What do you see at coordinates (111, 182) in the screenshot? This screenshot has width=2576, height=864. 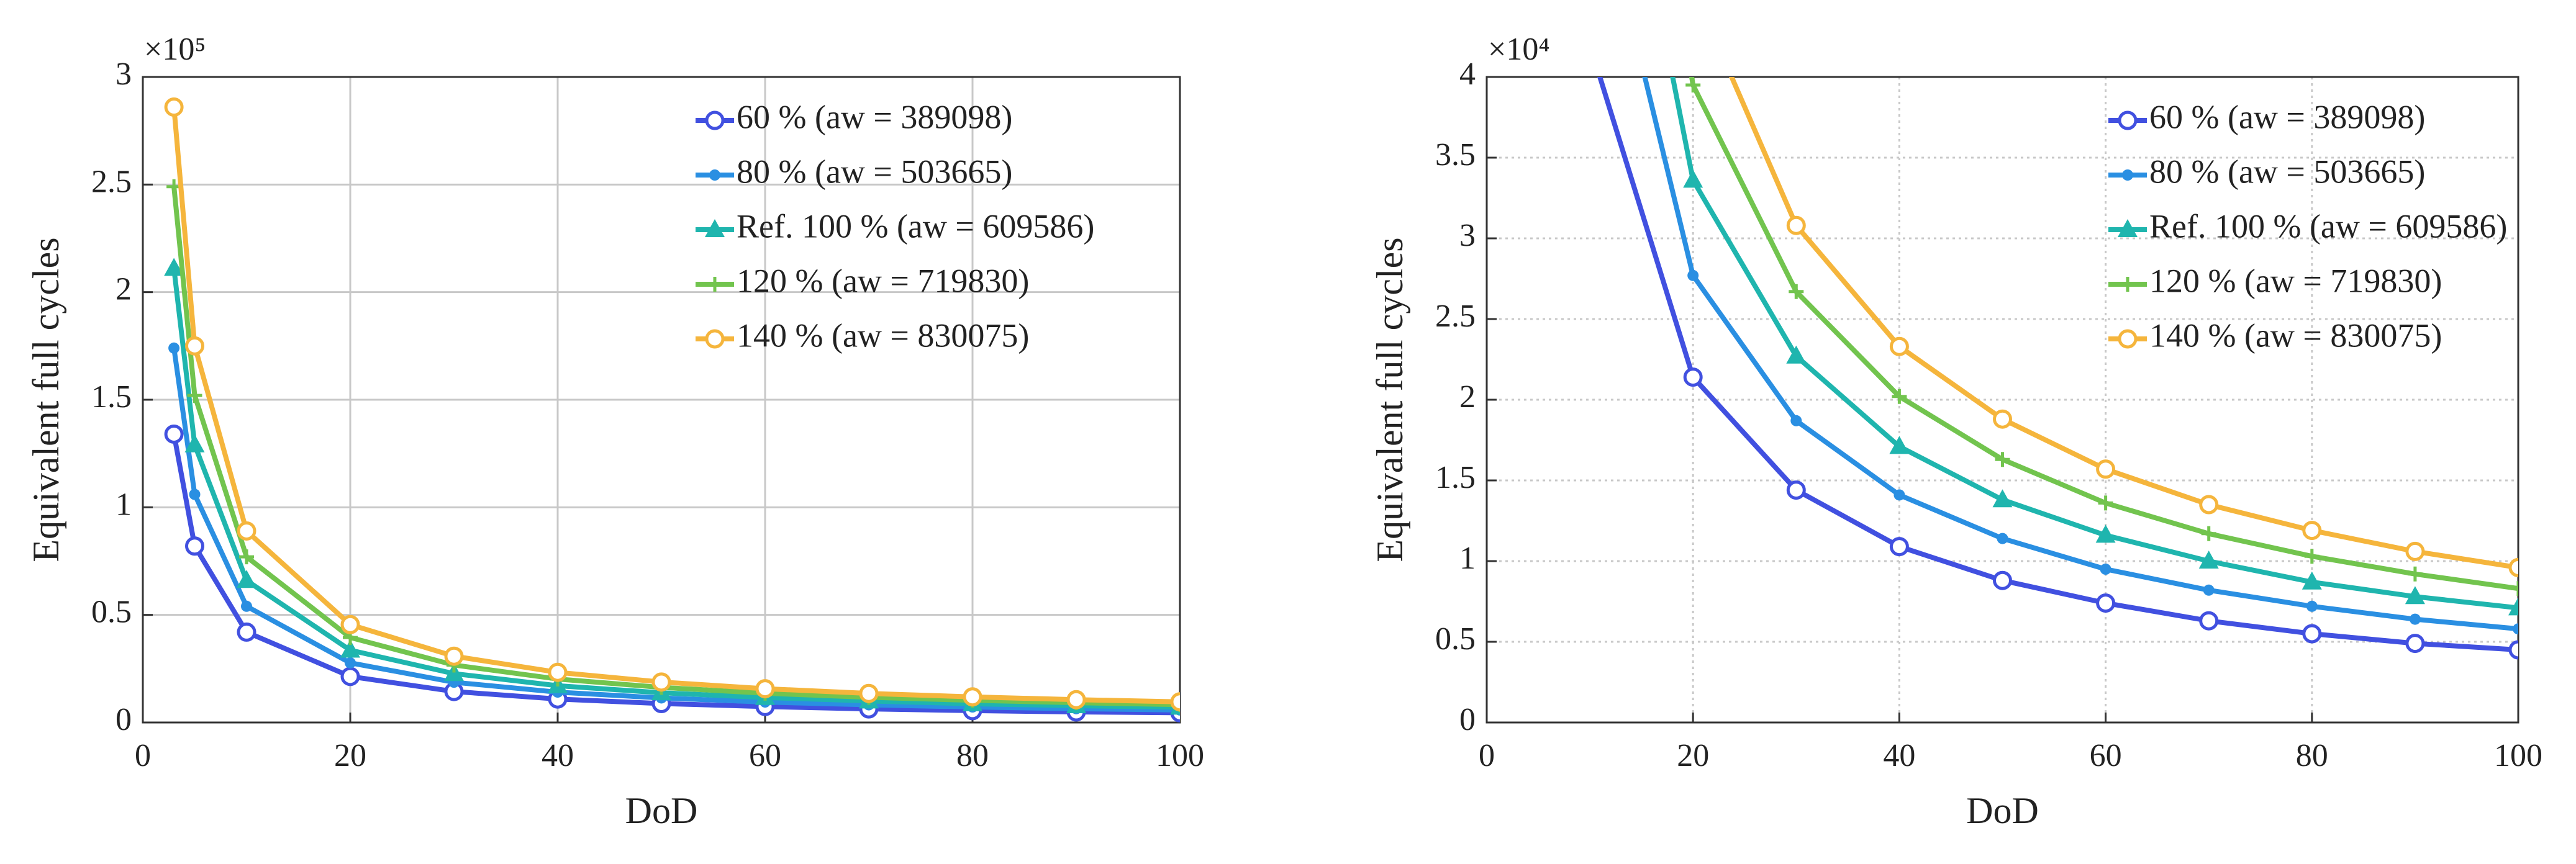 I see `y-tick-label: 2.5` at bounding box center [111, 182].